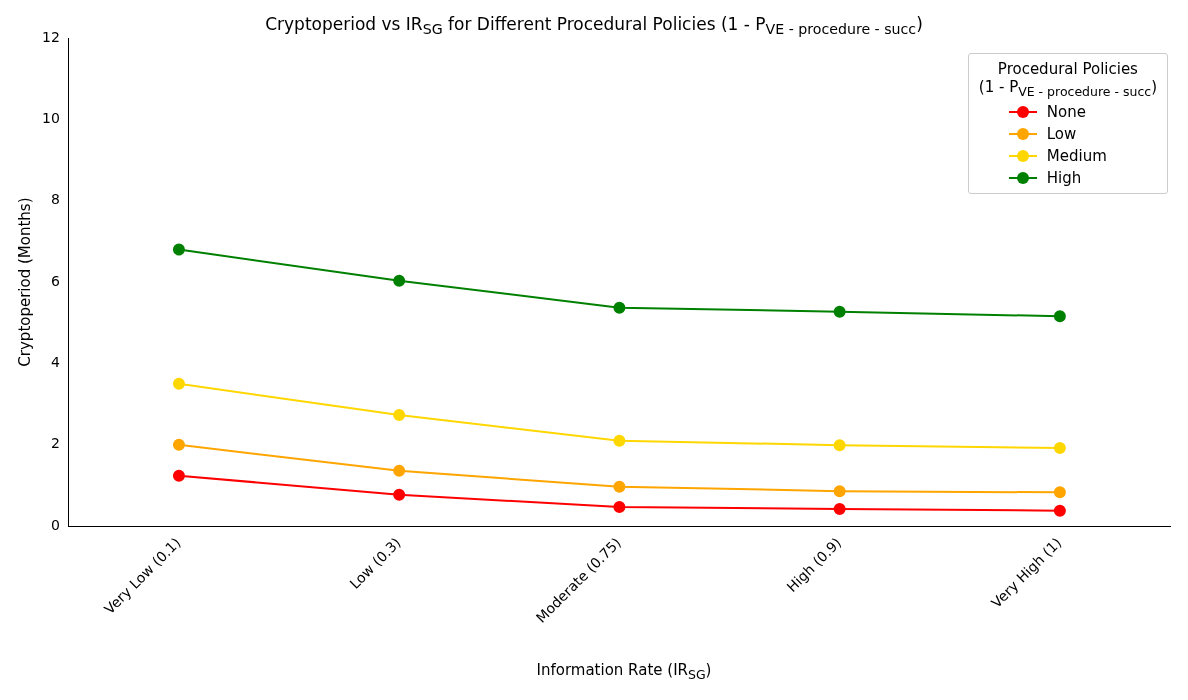 This screenshot has width=1188, height=700. I want to click on legend-label: None, so click(1066, 112).